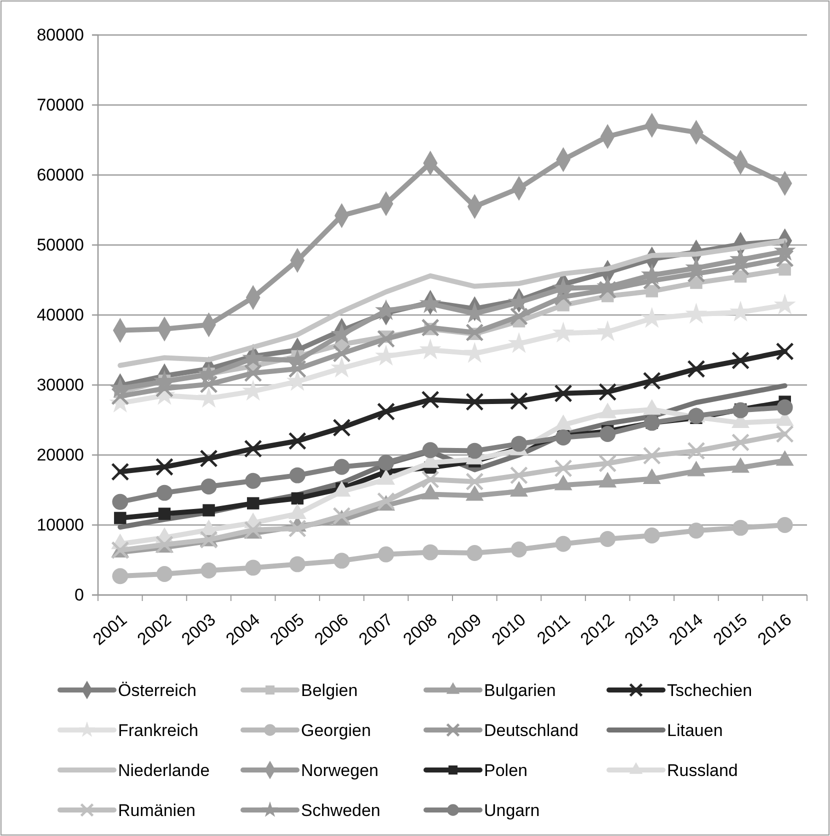 Image resolution: width=830 pixels, height=836 pixels. I want to click on legend-label: Litauen, so click(695, 730).